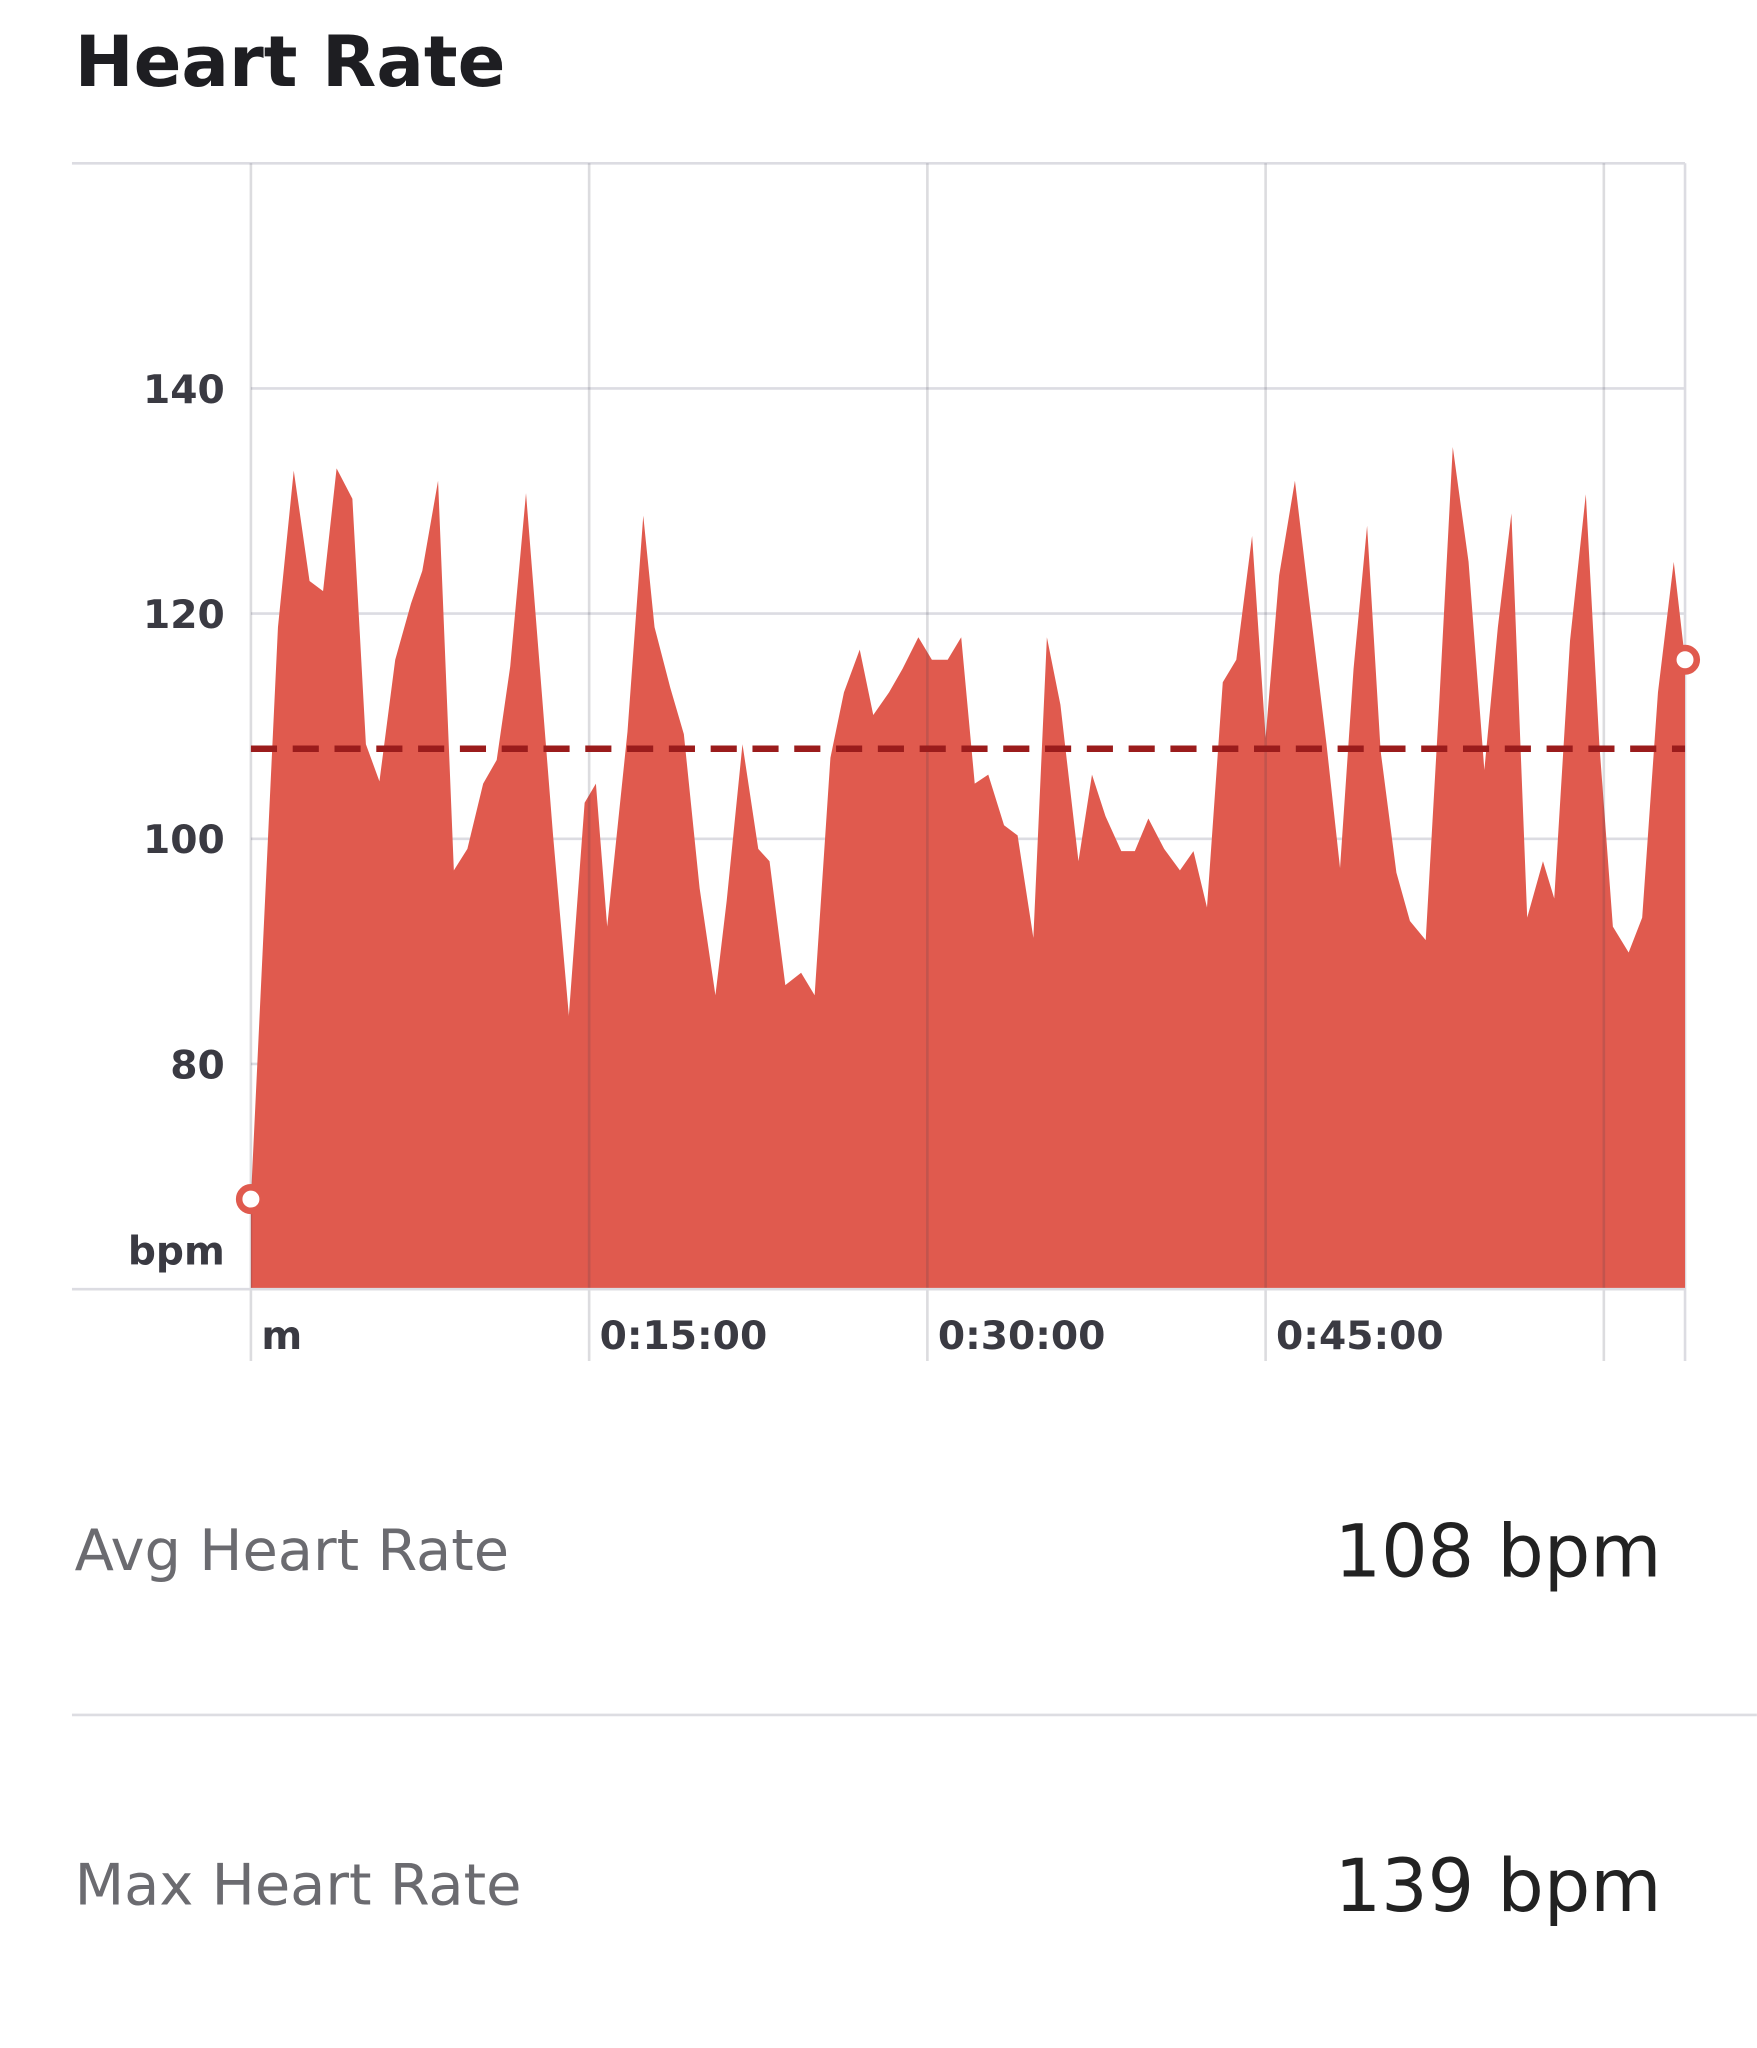  Describe the element at coordinates (1360, 1336) in the screenshot. I see `x-tick-label: 0:45:00` at that location.